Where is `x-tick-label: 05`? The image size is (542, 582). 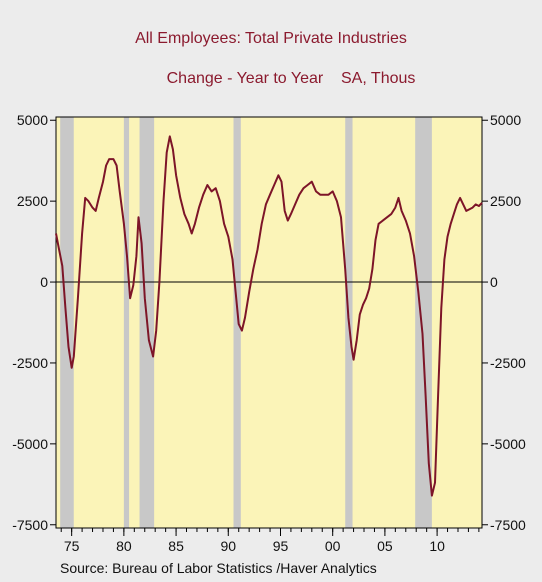 x-tick-label: 05 is located at coordinates (385, 546).